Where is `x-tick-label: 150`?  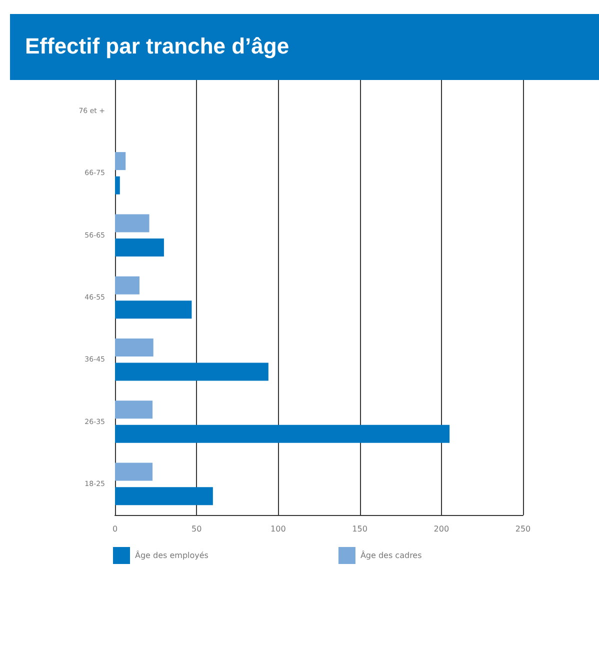
x-tick-label: 150 is located at coordinates (360, 529).